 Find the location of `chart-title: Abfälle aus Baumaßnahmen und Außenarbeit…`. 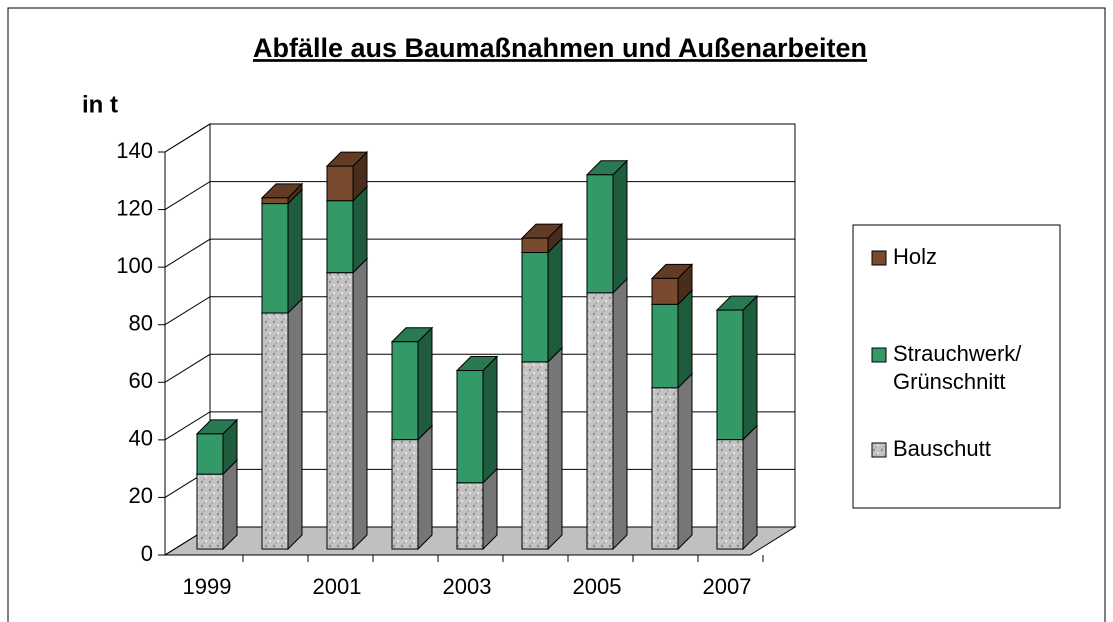

chart-title: Abfälle aus Baumaßnahmen und Außenarbeit… is located at coordinates (560, 48).